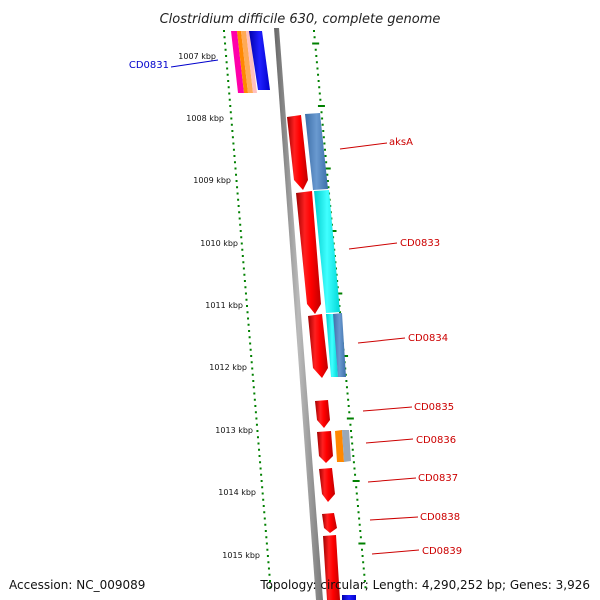 The width and height of the screenshot is (600, 600). What do you see at coordinates (434, 407) in the screenshot?
I see `gene-label-cd0835: CD0835` at bounding box center [434, 407].